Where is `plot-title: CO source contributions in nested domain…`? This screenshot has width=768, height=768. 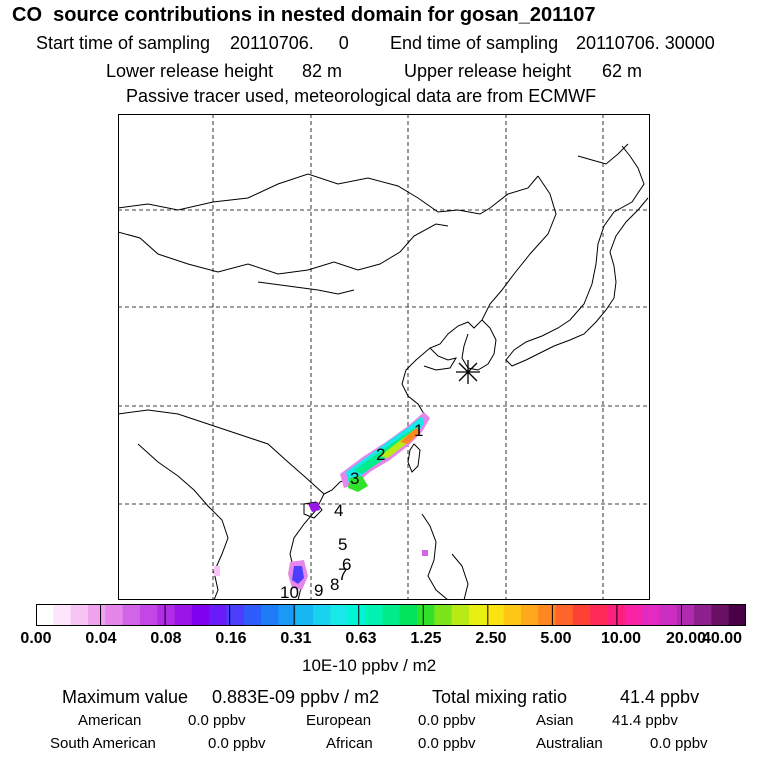 plot-title: CO source contributions in nested domain… is located at coordinates (304, 15).